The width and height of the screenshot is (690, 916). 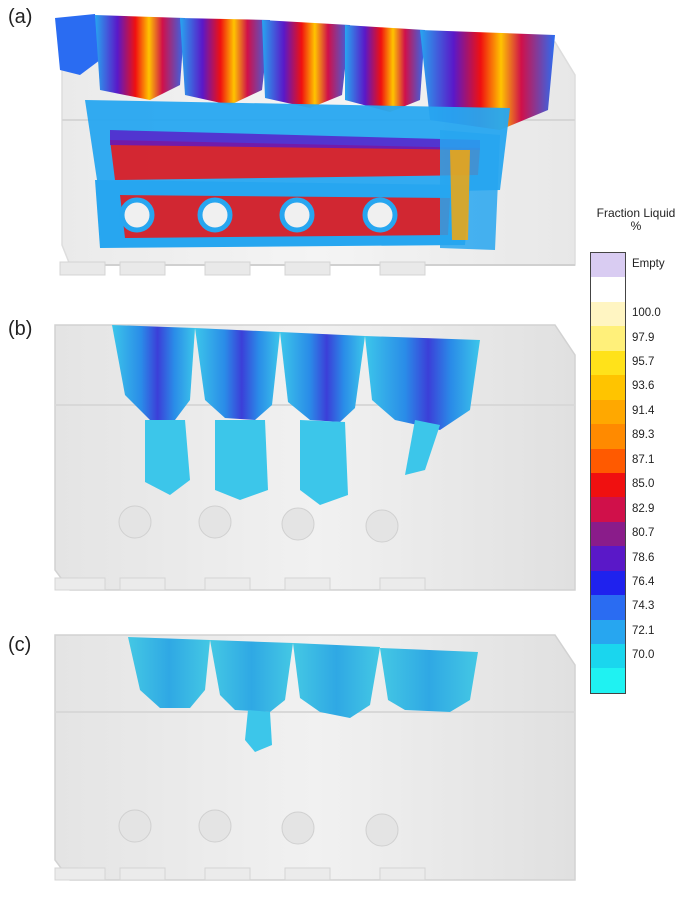 I want to click on legend-label: 70.0, so click(x=643, y=655).